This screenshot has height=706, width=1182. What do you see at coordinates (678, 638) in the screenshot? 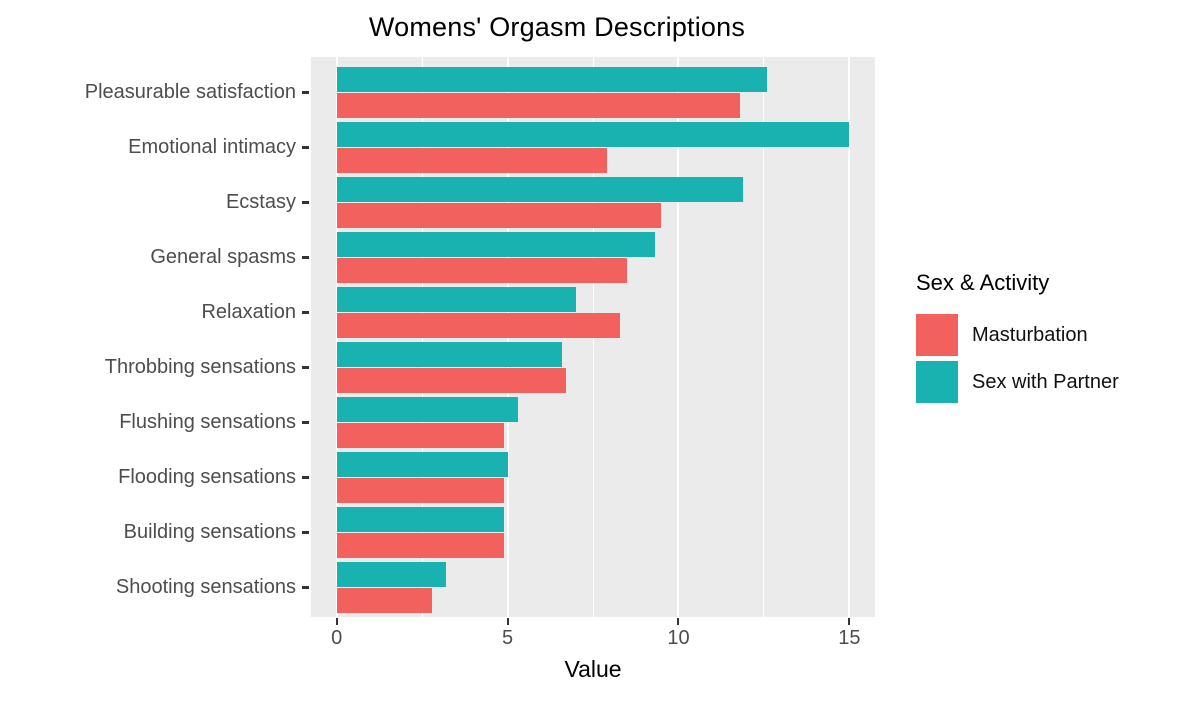
I see `x-tick-label: 10` at bounding box center [678, 638].